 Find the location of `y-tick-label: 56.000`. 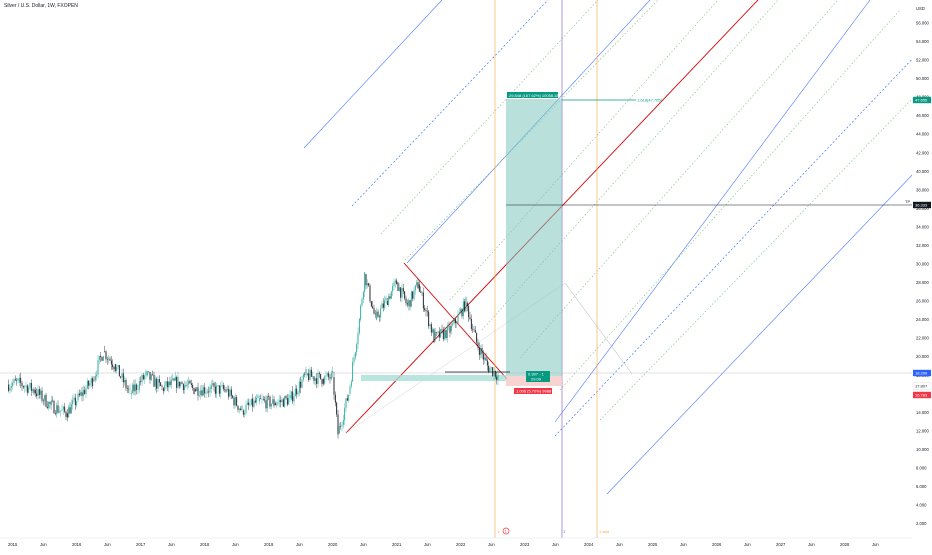

y-tick-label: 56.000 is located at coordinates (922, 23).